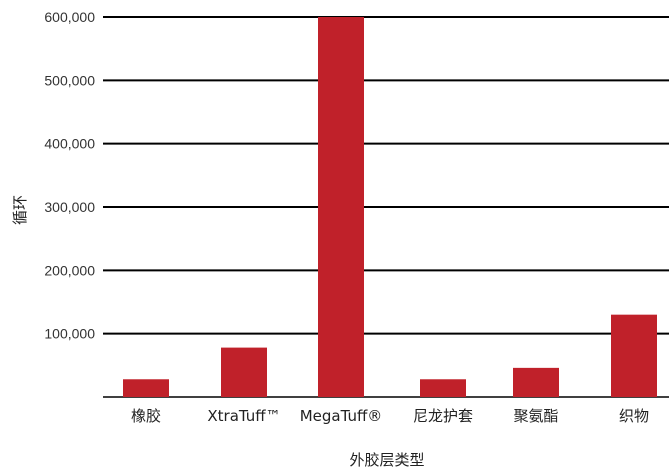  What do you see at coordinates (69, 17) in the screenshot?
I see `y-tick-label: 600,000` at bounding box center [69, 17].